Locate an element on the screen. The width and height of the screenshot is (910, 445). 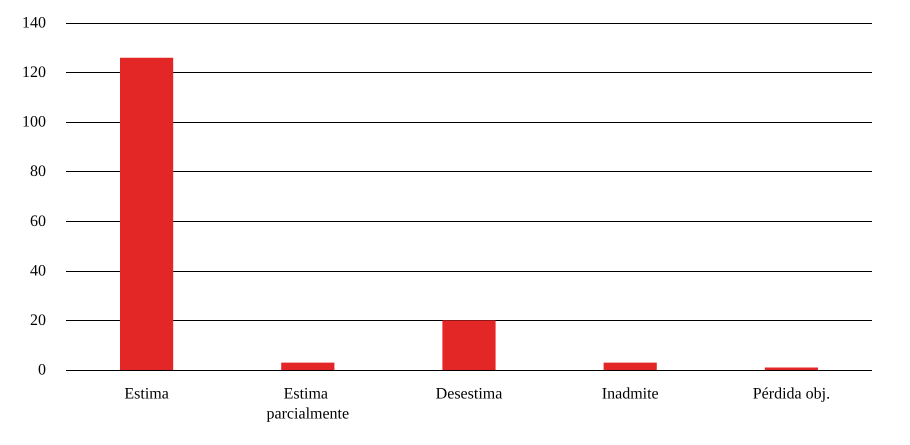
y-tick-label: 140 is located at coordinates (34, 23).